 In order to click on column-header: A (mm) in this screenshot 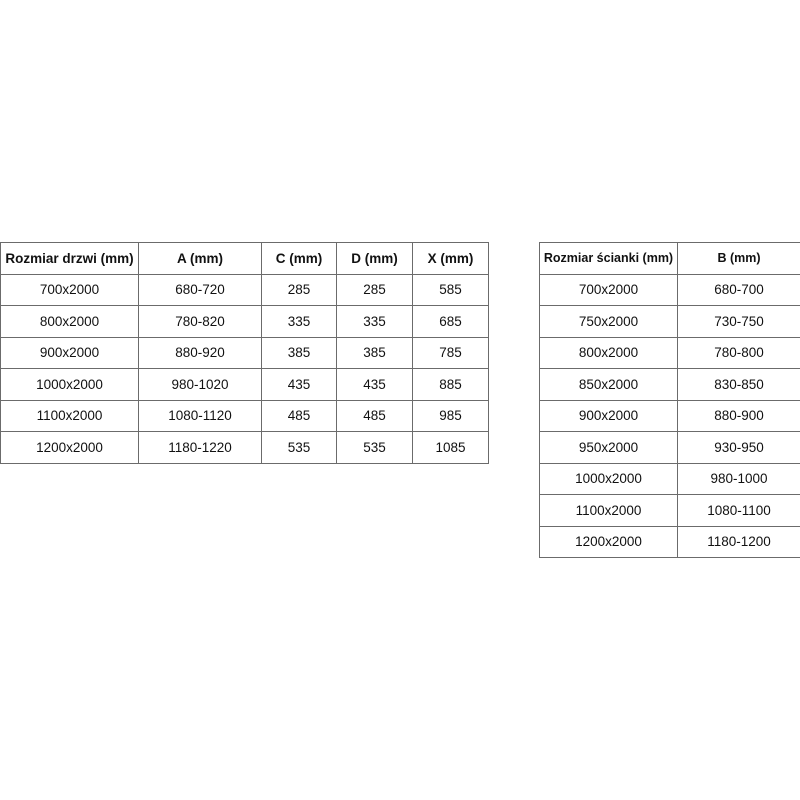, I will do `click(200, 258)`.